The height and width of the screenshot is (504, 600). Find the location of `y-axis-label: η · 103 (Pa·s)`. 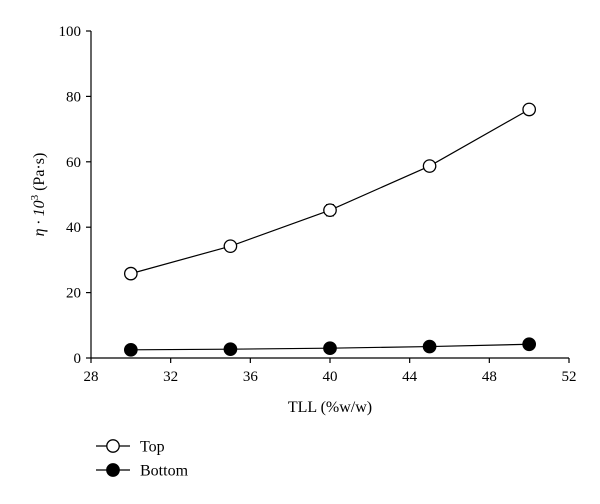

y-axis-label: η · 103 (Pa·s) is located at coordinates (38, 195).